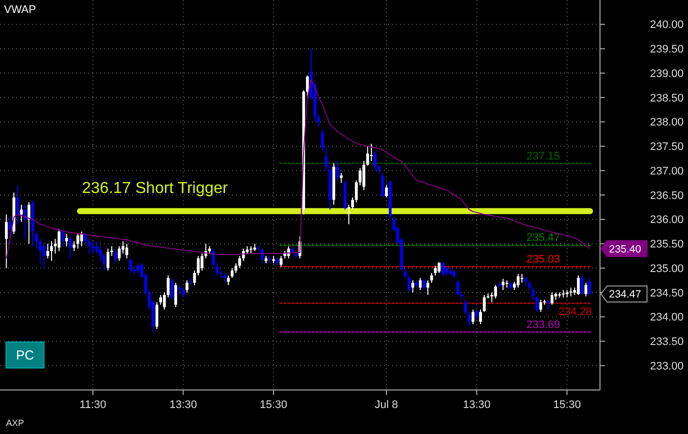  What do you see at coordinates (667, 147) in the screenshot?
I see `y-tick-label: 237.50` at bounding box center [667, 147].